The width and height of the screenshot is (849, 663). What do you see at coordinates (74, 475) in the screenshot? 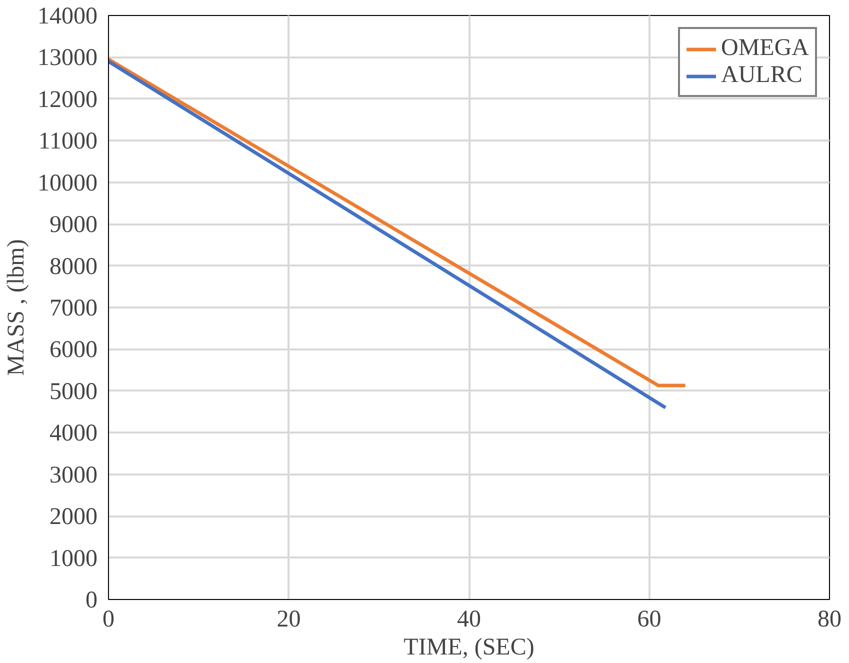
I see `y-tick-label: 3000` at bounding box center [74, 475].